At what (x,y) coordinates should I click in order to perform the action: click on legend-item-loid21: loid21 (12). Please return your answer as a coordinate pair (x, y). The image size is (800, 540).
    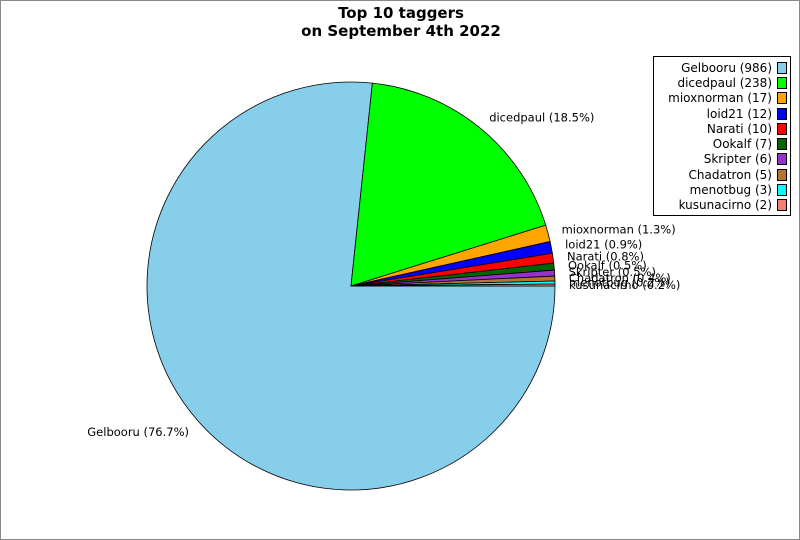
    Looking at the image, I should click on (722, 113).